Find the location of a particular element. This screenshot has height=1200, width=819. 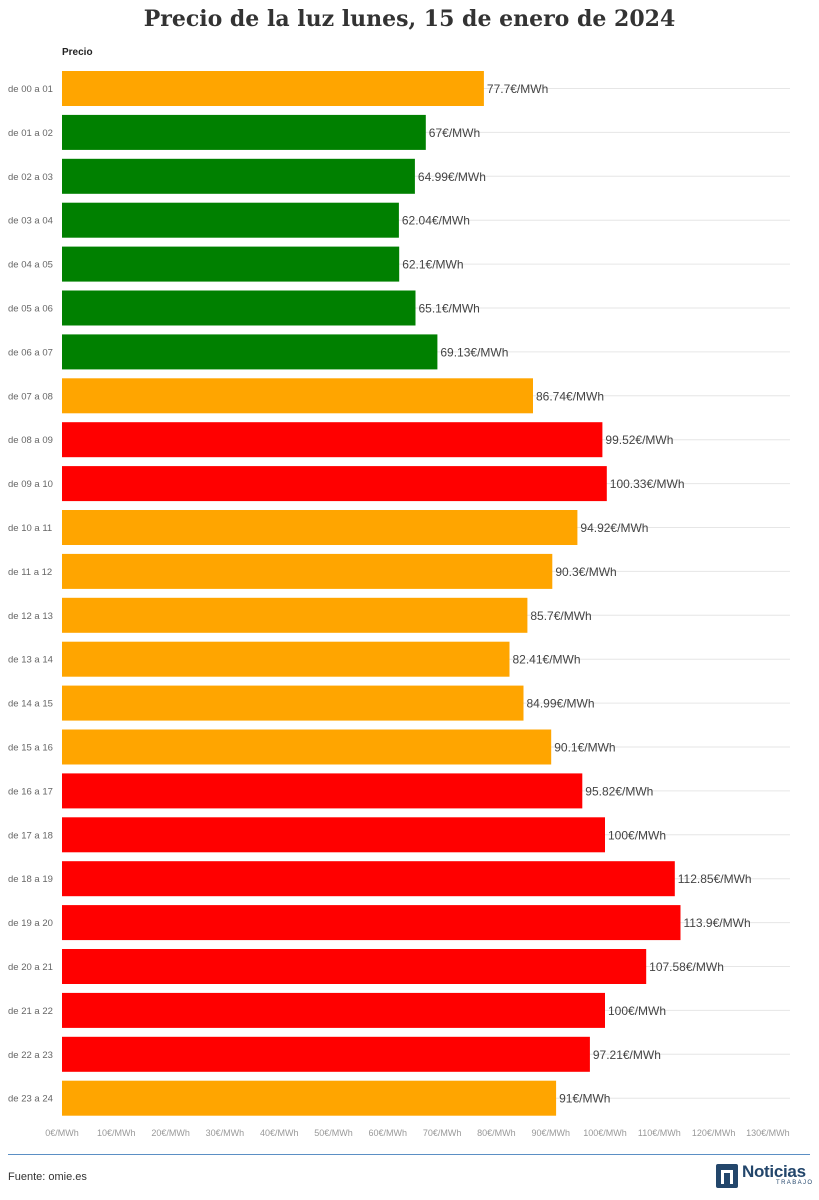

category-label: de 00 a 01 is located at coordinates (30, 89).